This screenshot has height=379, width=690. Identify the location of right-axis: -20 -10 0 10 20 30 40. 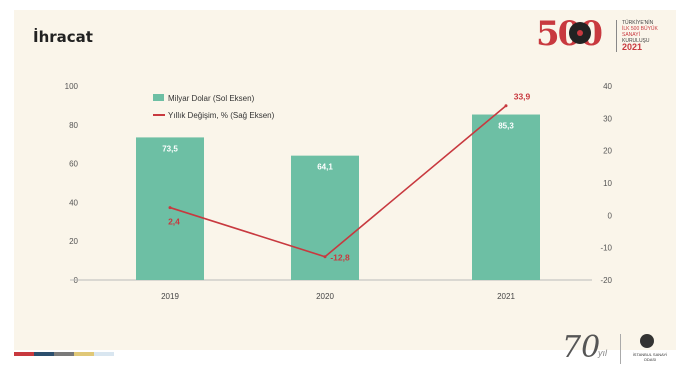
(606, 183).